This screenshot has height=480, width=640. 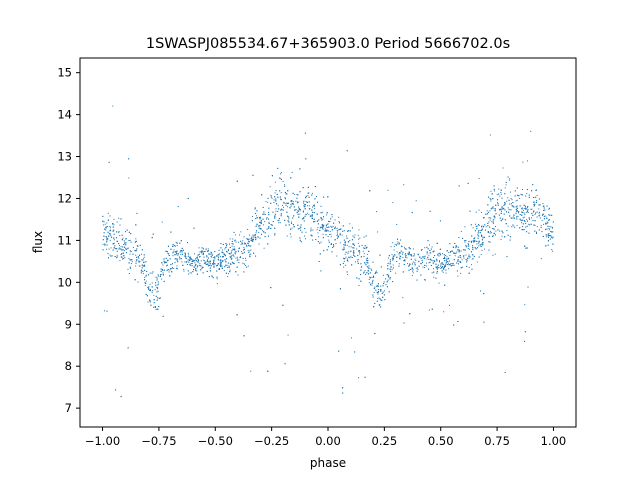 I want to click on x-tick-label: 0.25, so click(x=385, y=441).